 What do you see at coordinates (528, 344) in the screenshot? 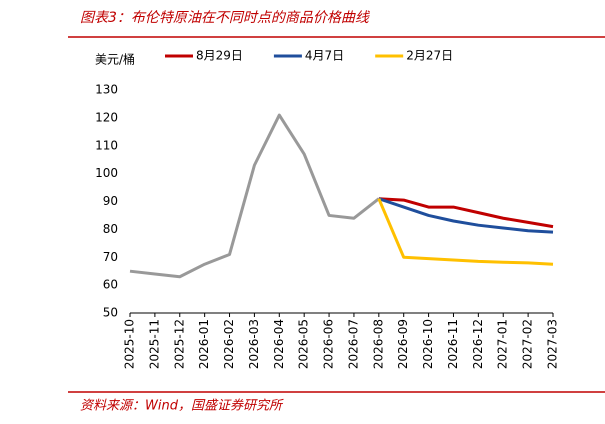
I see `x-tick-label: 2027-02` at bounding box center [528, 344].